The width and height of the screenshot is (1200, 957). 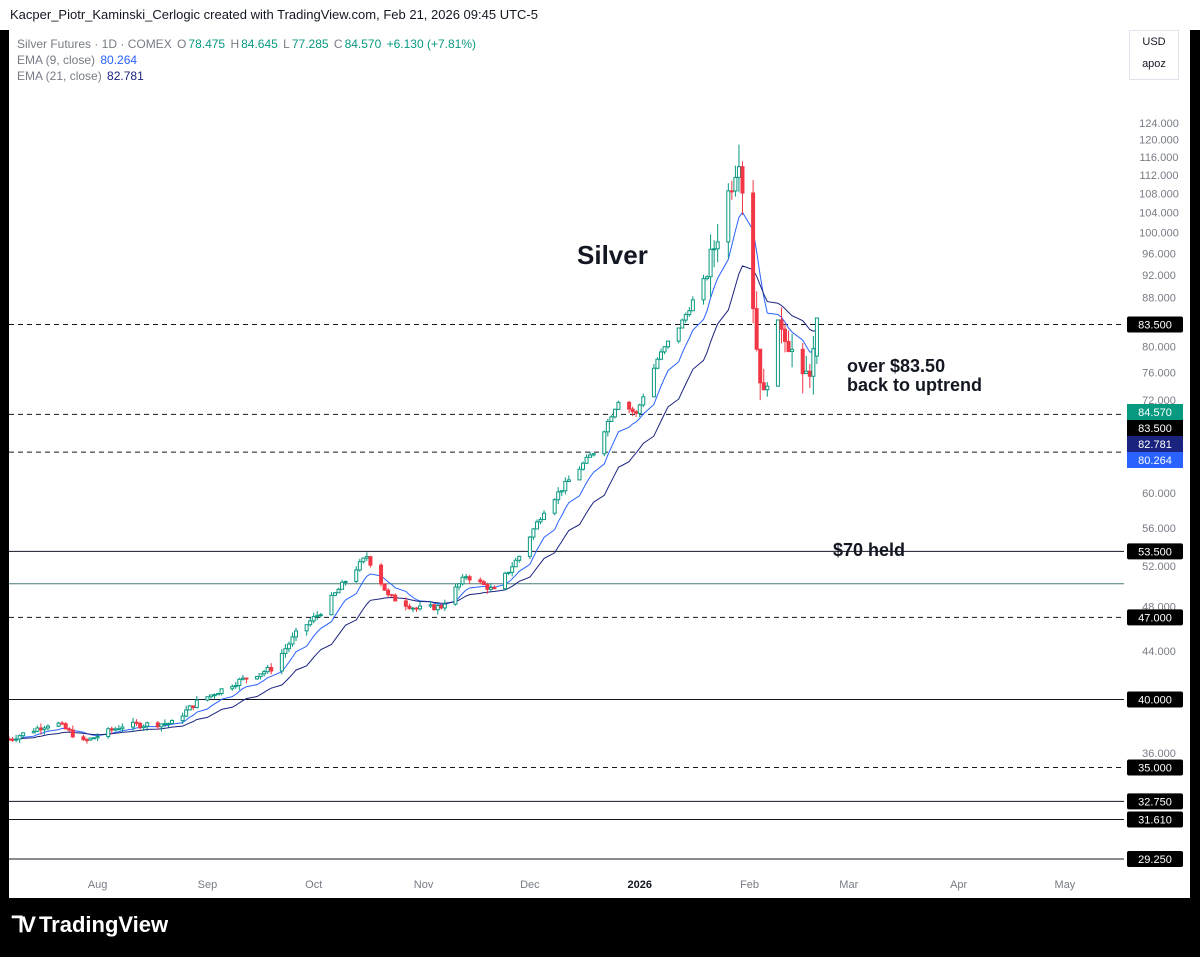 What do you see at coordinates (1155, 769) in the screenshot?
I see `level-badge-label: 35.000` at bounding box center [1155, 769].